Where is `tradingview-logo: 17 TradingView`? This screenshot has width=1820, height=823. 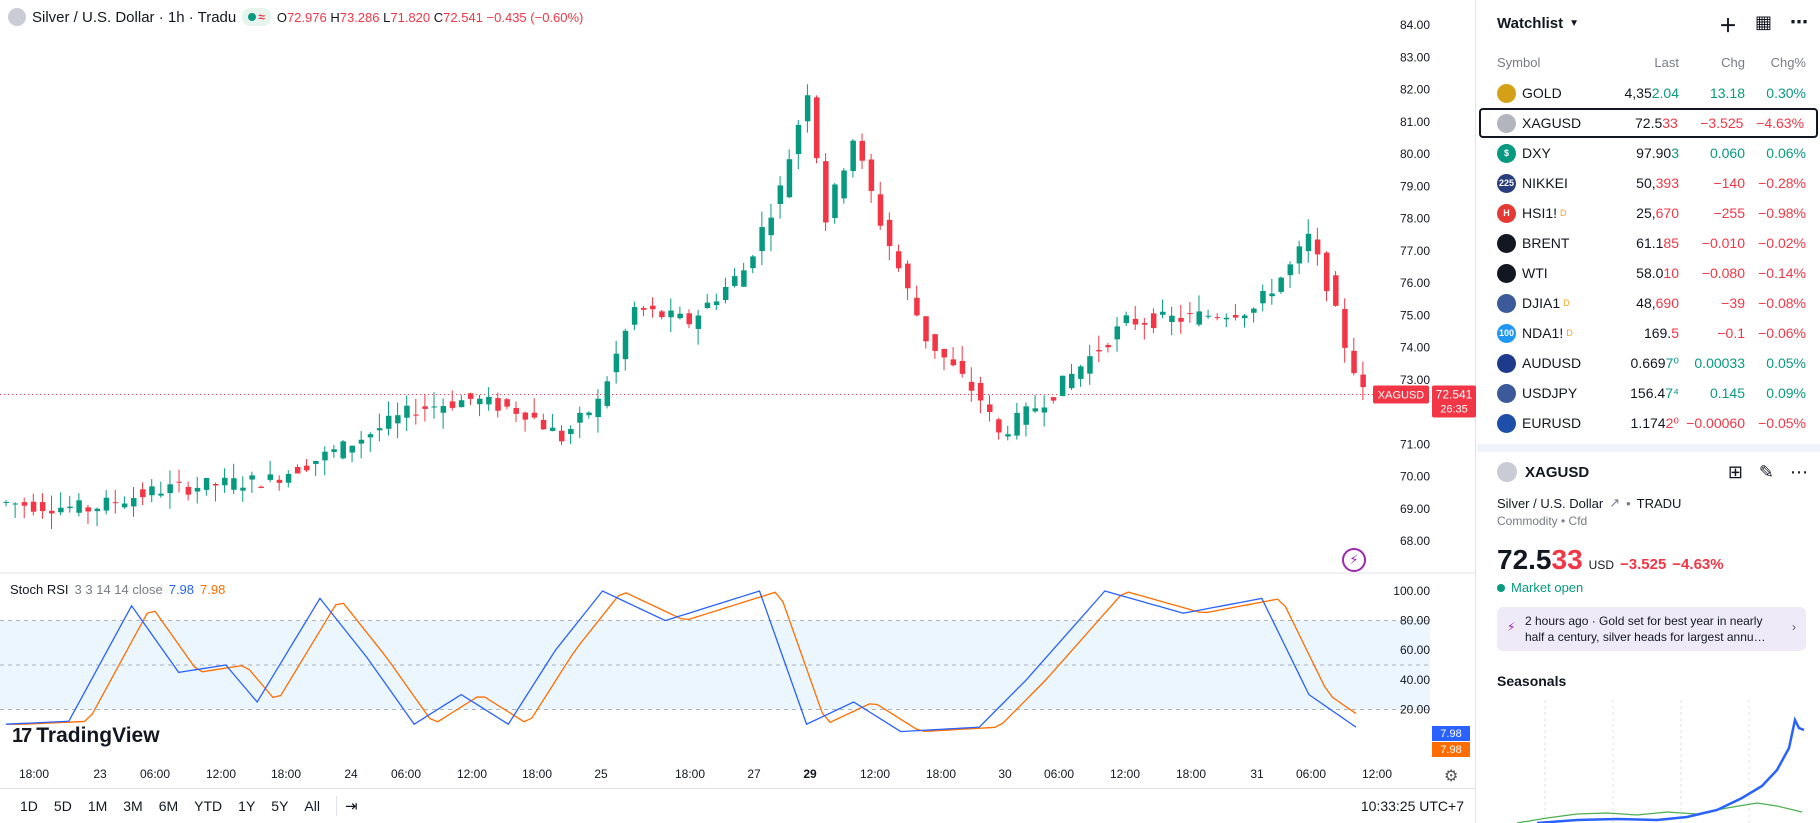
tradingview-logo: 17 TradingView is located at coordinates (86, 735).